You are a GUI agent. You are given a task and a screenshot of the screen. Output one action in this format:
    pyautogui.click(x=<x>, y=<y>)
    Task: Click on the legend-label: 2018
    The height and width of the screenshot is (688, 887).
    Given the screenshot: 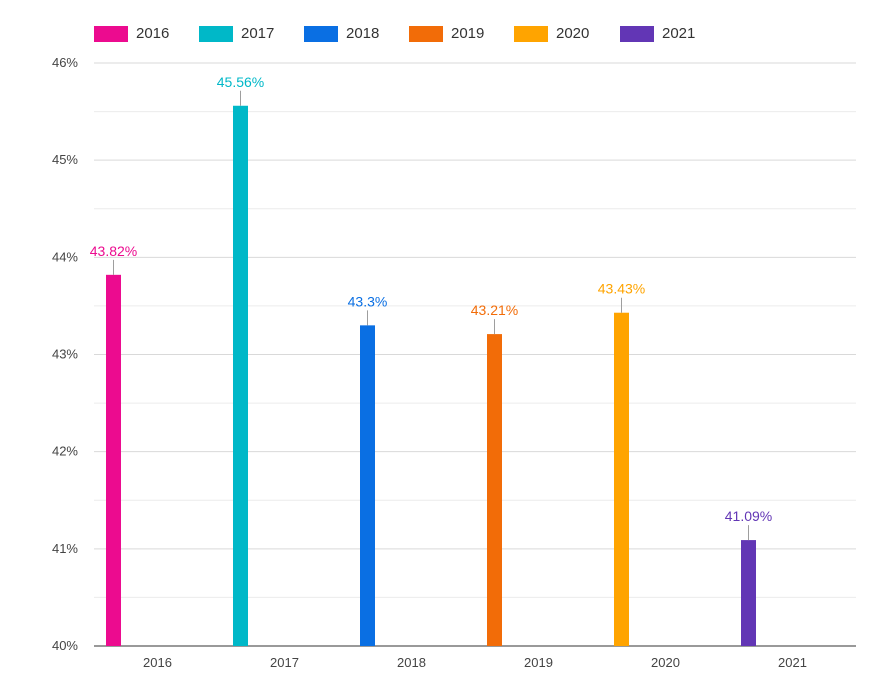 What is the action you would take?
    pyautogui.click(x=363, y=33)
    